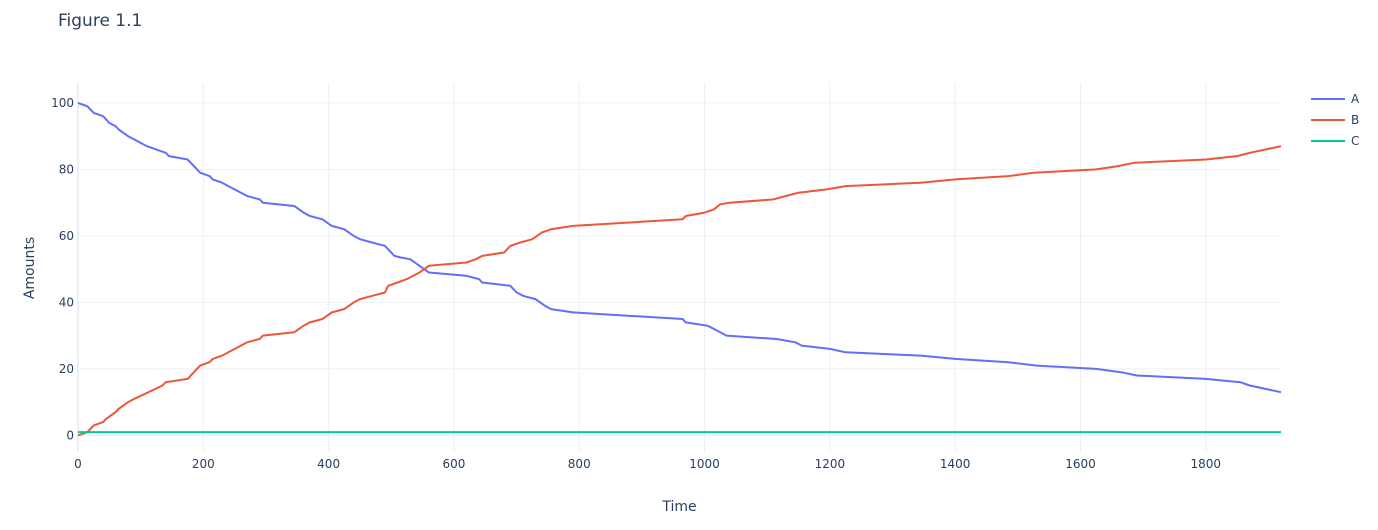  I want to click on legend-item-c: C, so click(1335, 141).